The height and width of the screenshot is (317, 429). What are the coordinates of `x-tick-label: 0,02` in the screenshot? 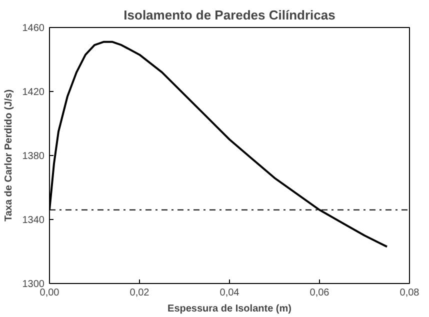 It's located at (140, 293).